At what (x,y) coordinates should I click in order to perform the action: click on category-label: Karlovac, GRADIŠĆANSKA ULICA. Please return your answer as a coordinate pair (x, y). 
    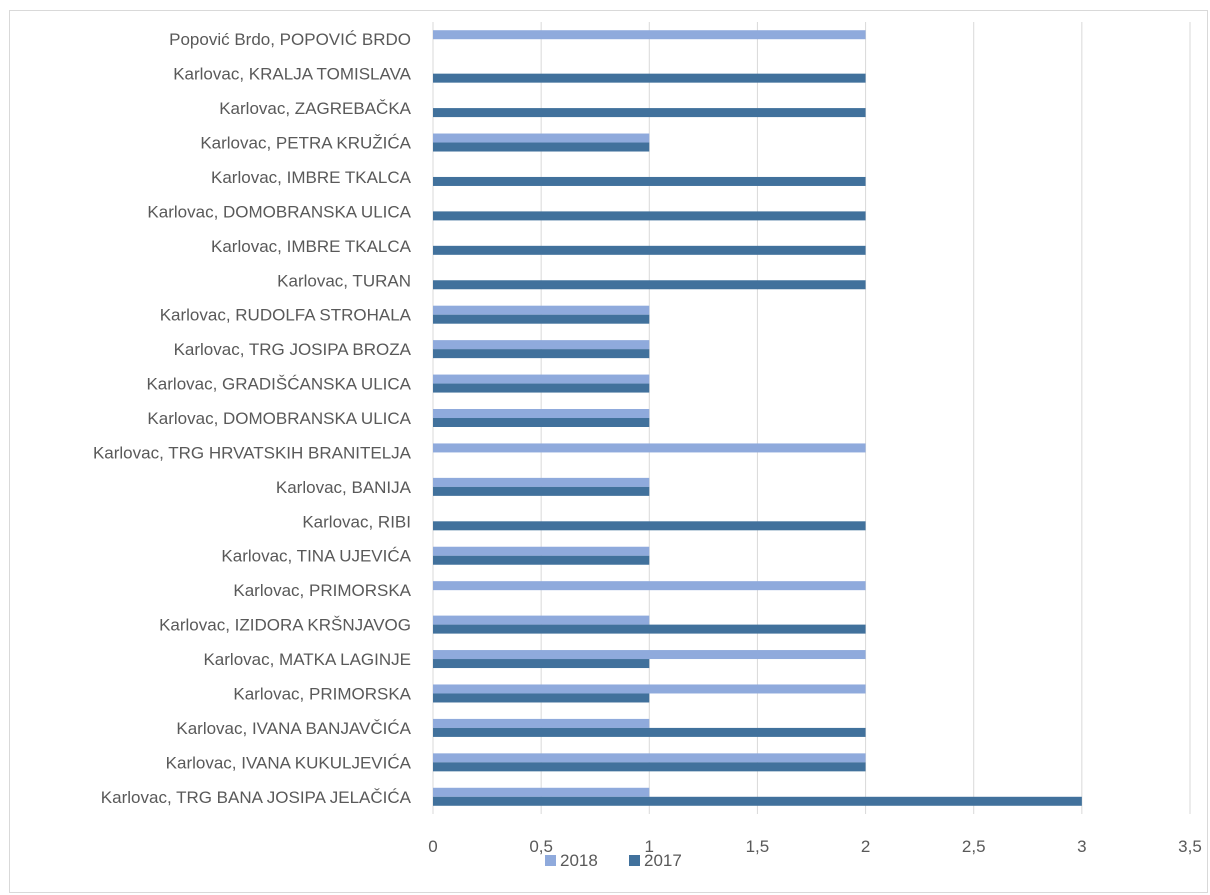
    Looking at the image, I should click on (278, 384).